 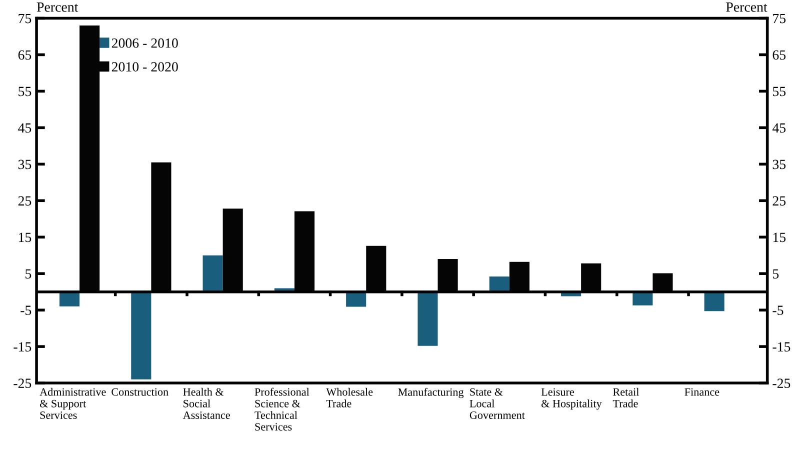 I want to click on legend-label: 2006 - 2010, so click(x=145, y=43).